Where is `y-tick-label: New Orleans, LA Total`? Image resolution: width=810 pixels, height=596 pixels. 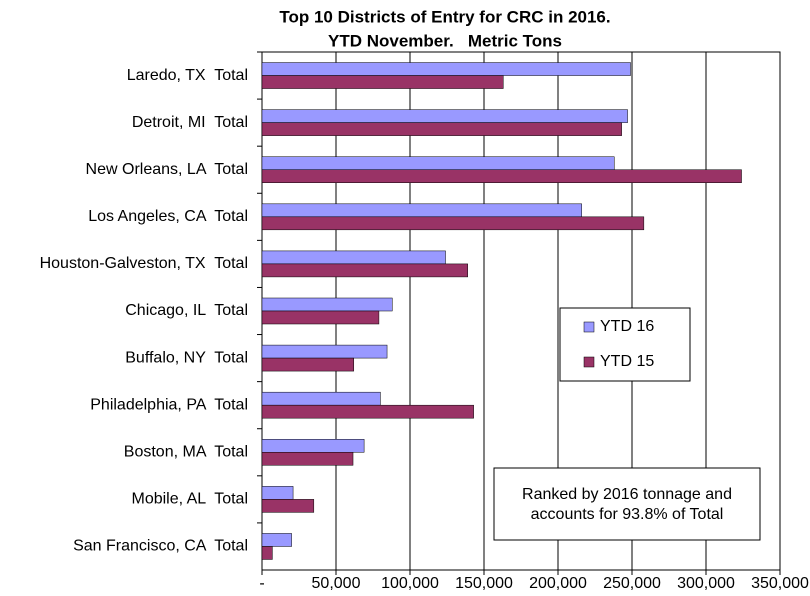 y-tick-label: New Orleans, LA Total is located at coordinates (167, 169).